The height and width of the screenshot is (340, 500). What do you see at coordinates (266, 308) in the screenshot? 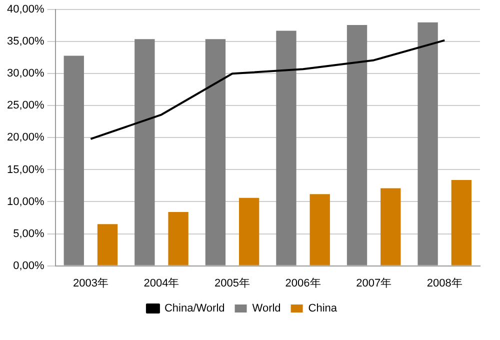
I see `legend-label: World` at bounding box center [266, 308].